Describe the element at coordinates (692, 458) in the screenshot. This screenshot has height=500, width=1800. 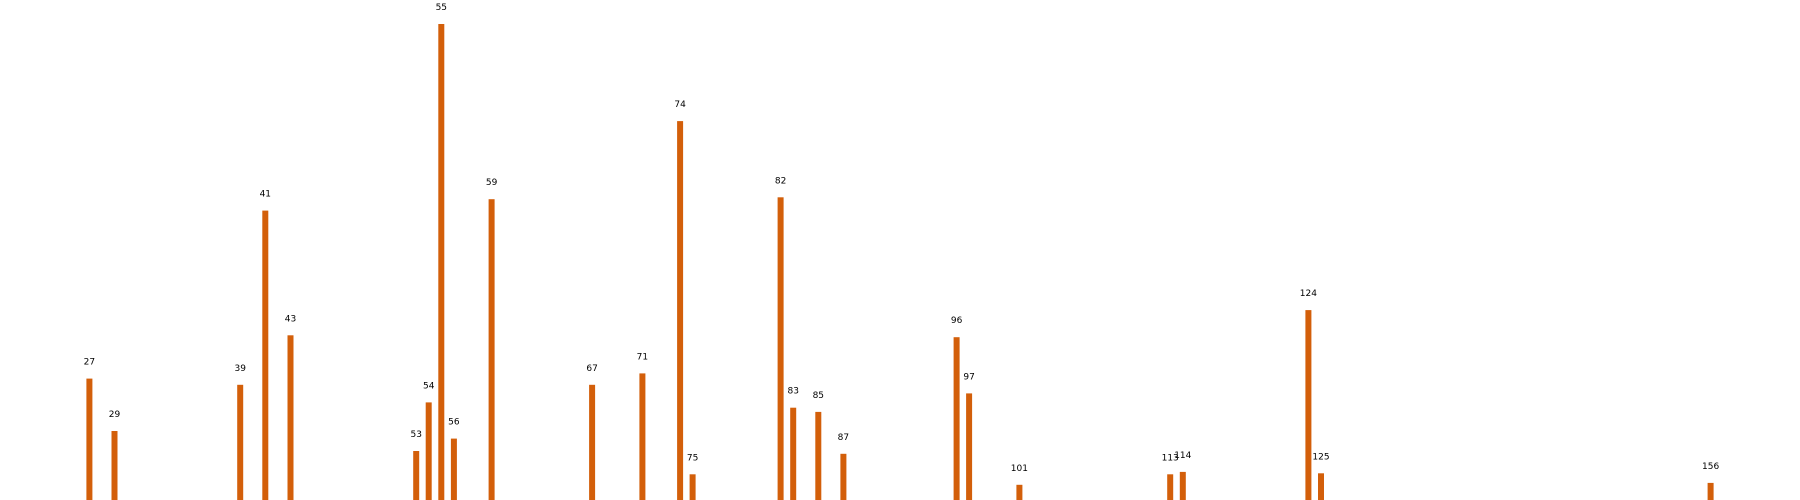
I see `bar-label-75: 75` at that location.